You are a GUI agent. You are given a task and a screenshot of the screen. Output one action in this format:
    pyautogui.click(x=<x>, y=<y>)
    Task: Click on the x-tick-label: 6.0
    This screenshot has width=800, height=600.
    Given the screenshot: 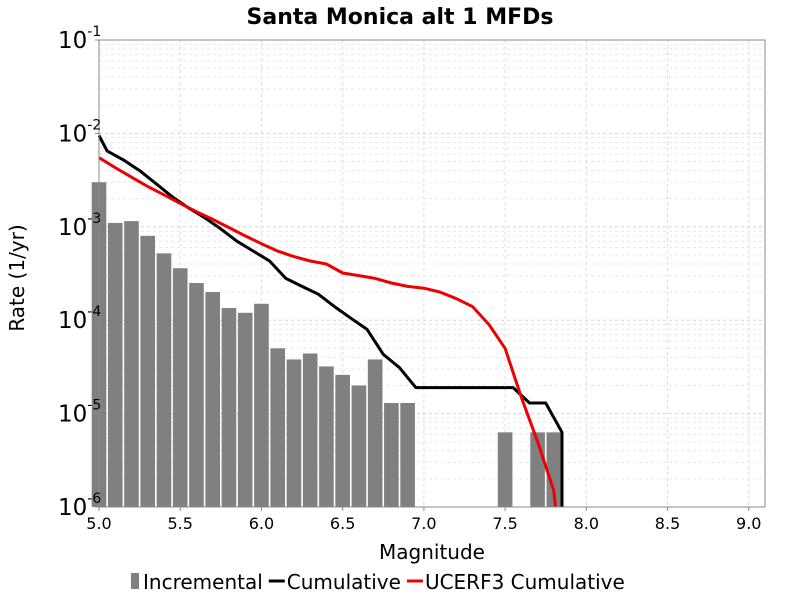 What is the action you would take?
    pyautogui.click(x=261, y=523)
    